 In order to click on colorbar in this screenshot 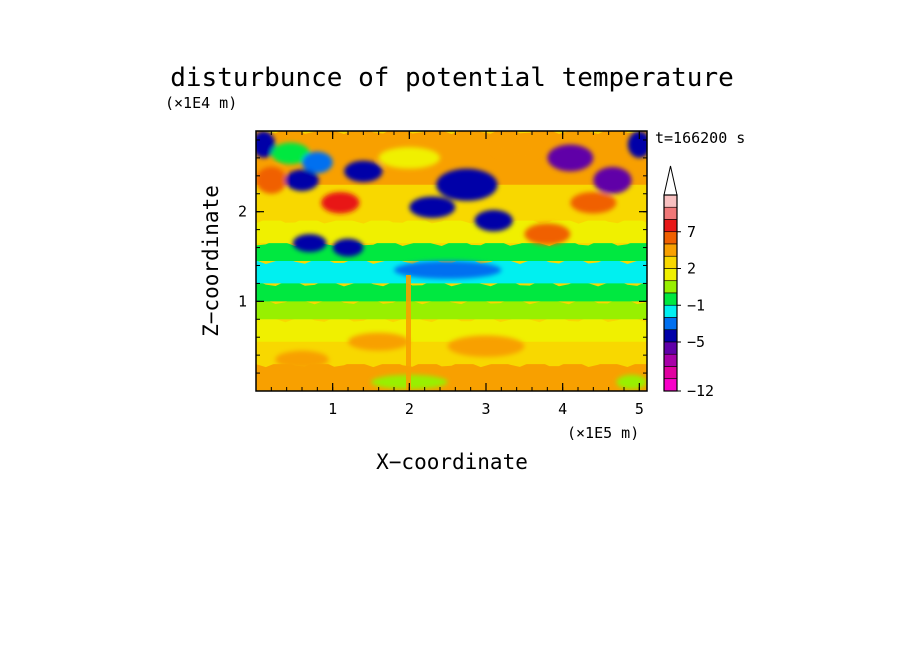, I will do `click(670, 278)`.